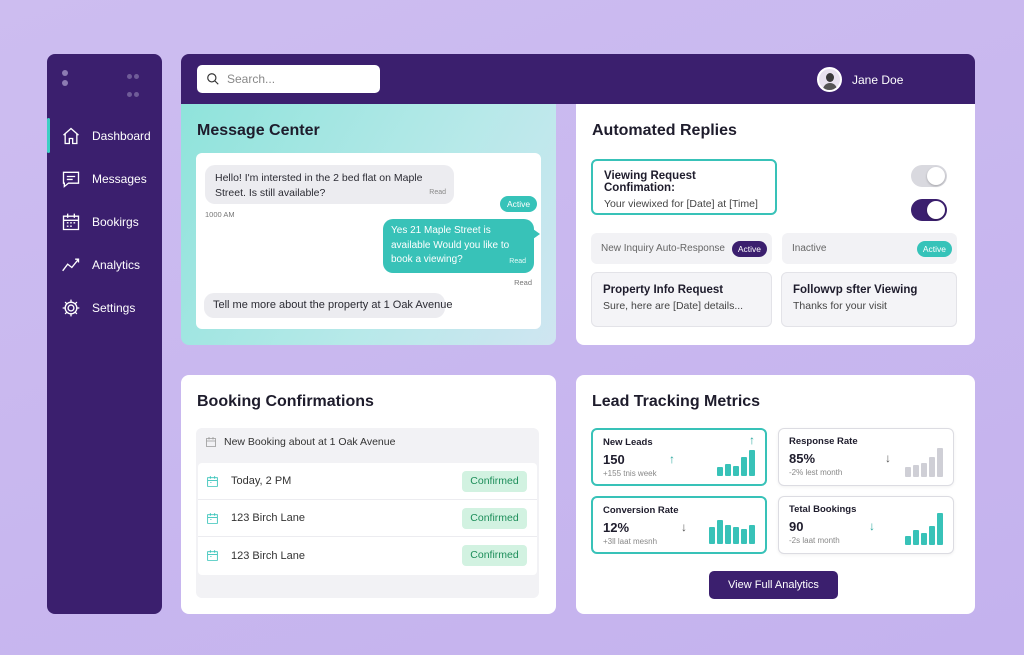 The image size is (1024, 655). Describe the element at coordinates (829, 79) in the screenshot. I see `avatar` at that location.